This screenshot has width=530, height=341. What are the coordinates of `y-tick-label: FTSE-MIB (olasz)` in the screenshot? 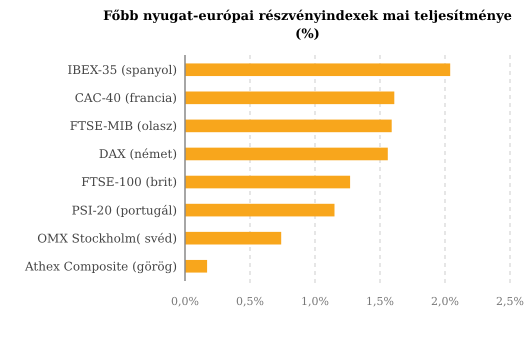 It's located at (123, 126).